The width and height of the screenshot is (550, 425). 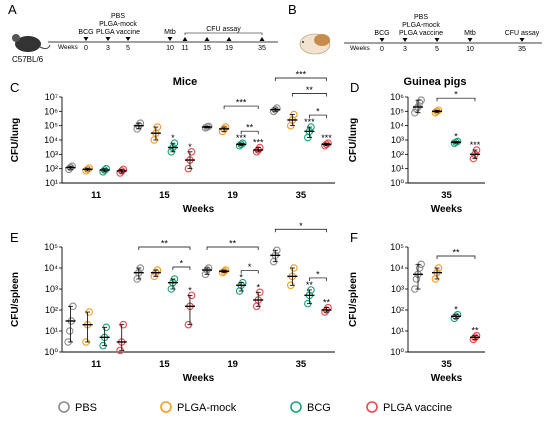 I want to click on y-tick-label: 10⁷, so click(x=51, y=97).